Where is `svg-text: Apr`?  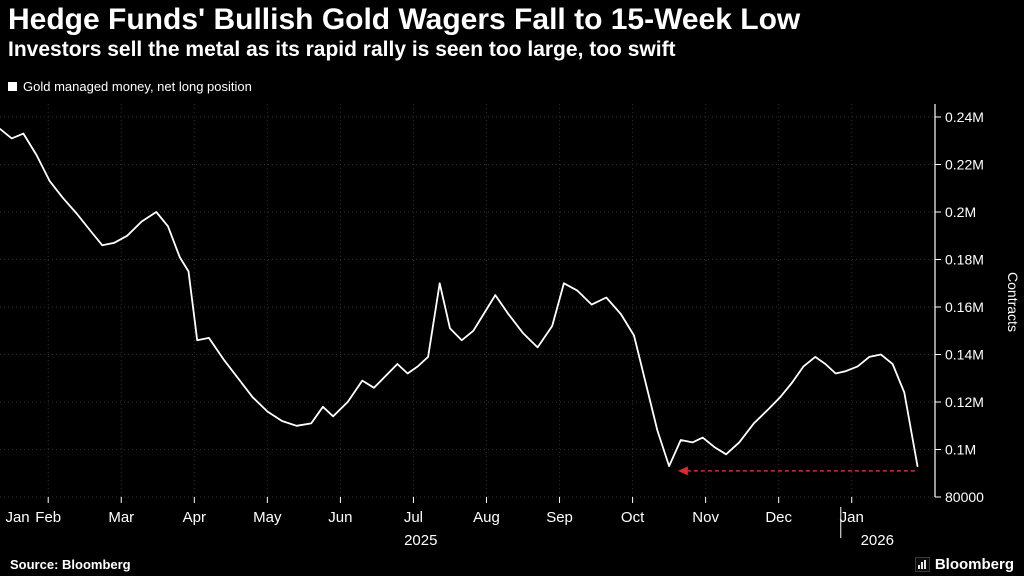 svg-text: Apr is located at coordinates (194, 517).